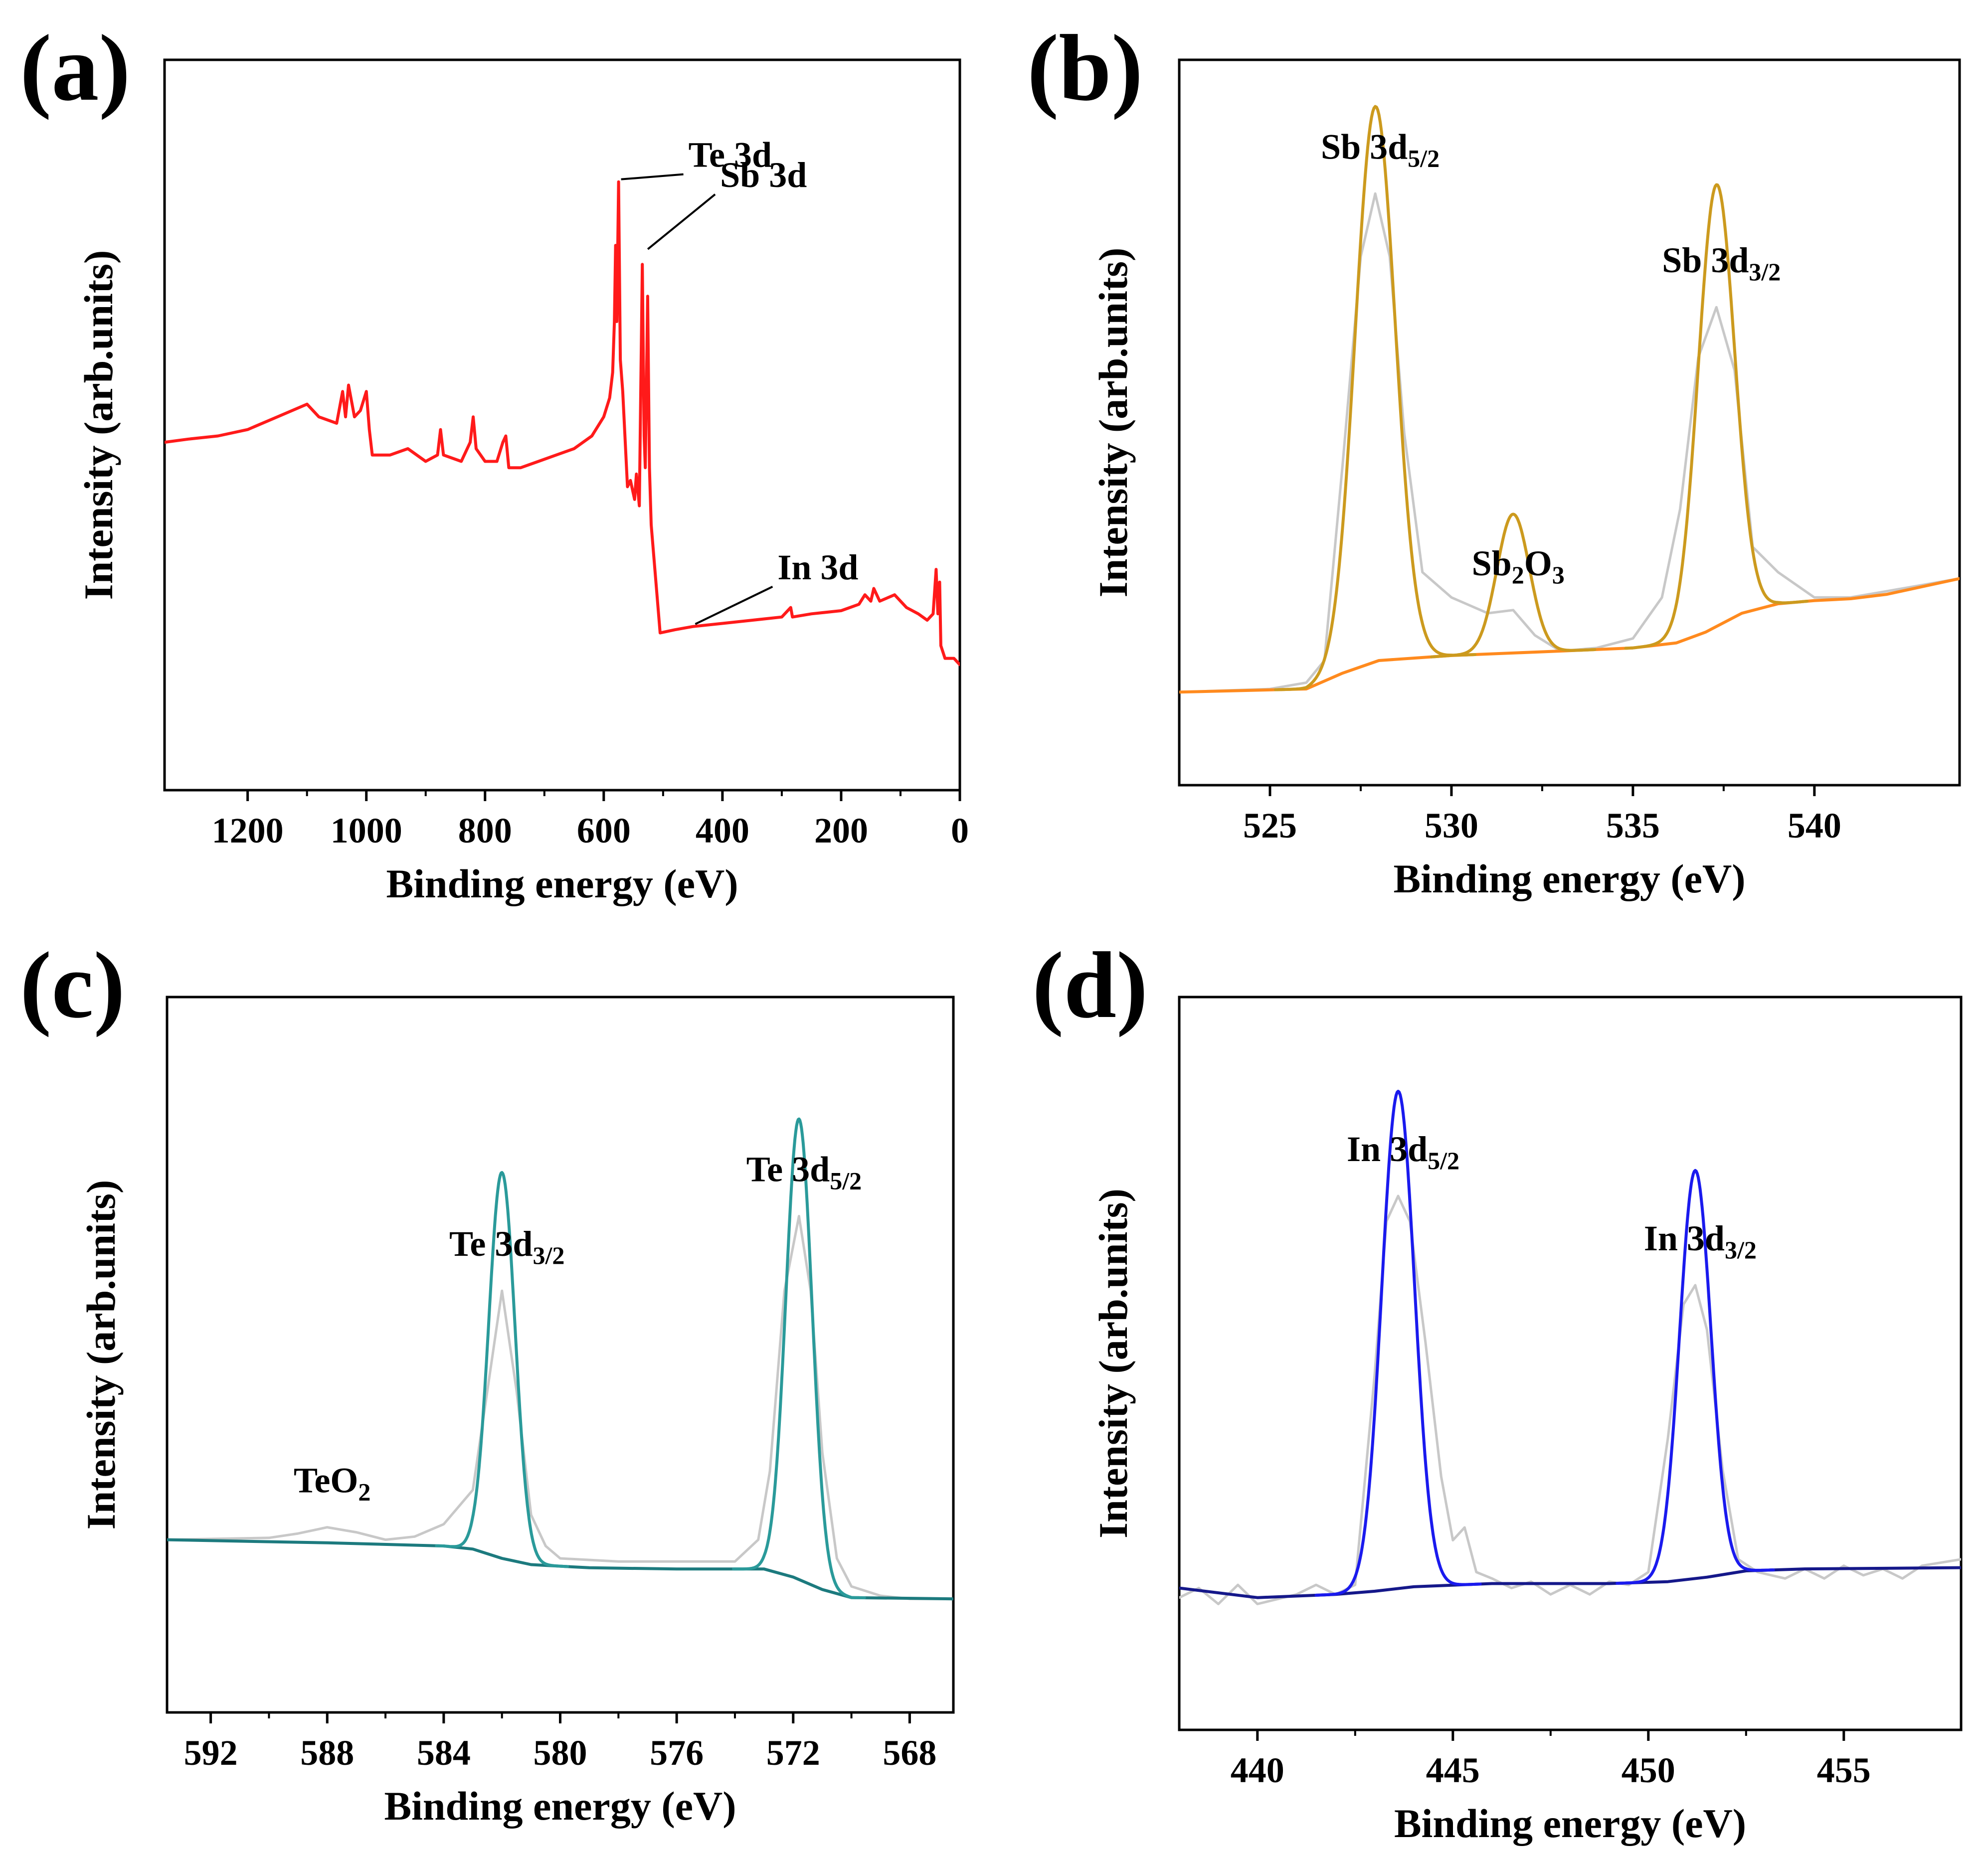  Describe the element at coordinates (799, 1358) in the screenshot. I see `series-te-3d5-2-fit` at that location.